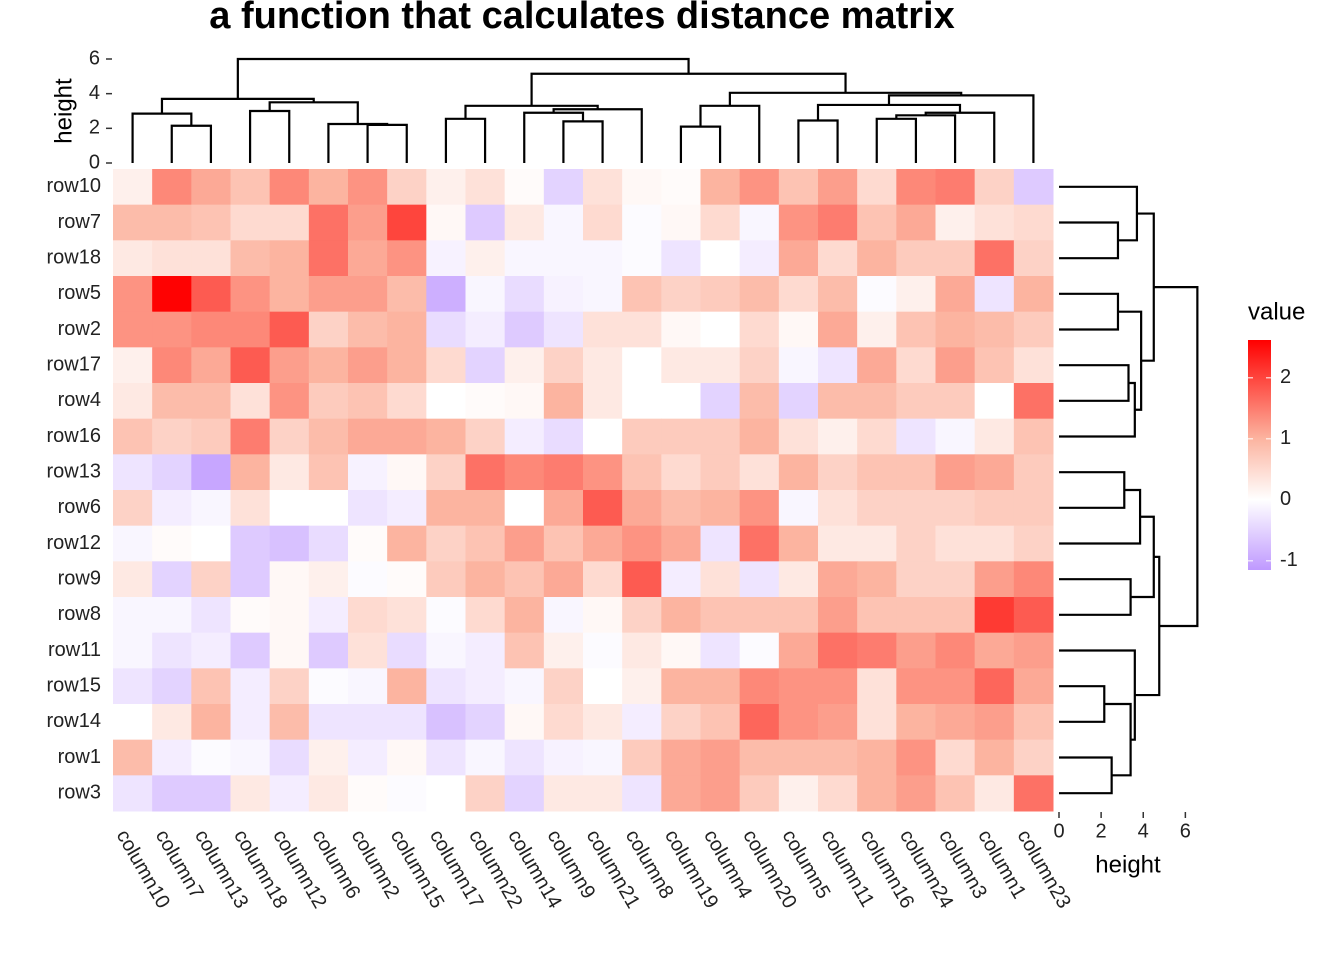 The width and height of the screenshot is (1344, 960). What do you see at coordinates (79, 400) in the screenshot?
I see `row-label: row4` at bounding box center [79, 400].